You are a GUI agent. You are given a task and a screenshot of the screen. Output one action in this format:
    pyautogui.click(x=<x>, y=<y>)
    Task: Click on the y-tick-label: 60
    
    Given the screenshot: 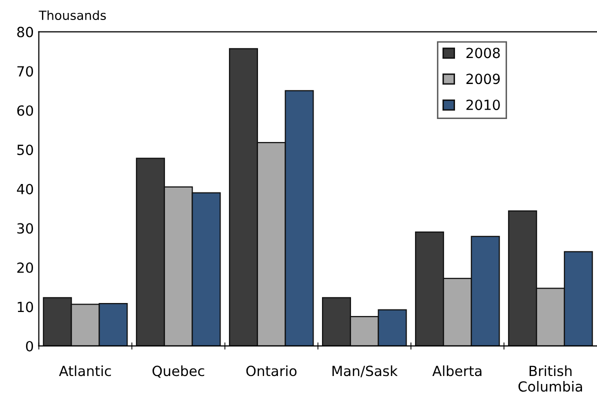 What is the action you would take?
    pyautogui.click(x=25, y=110)
    